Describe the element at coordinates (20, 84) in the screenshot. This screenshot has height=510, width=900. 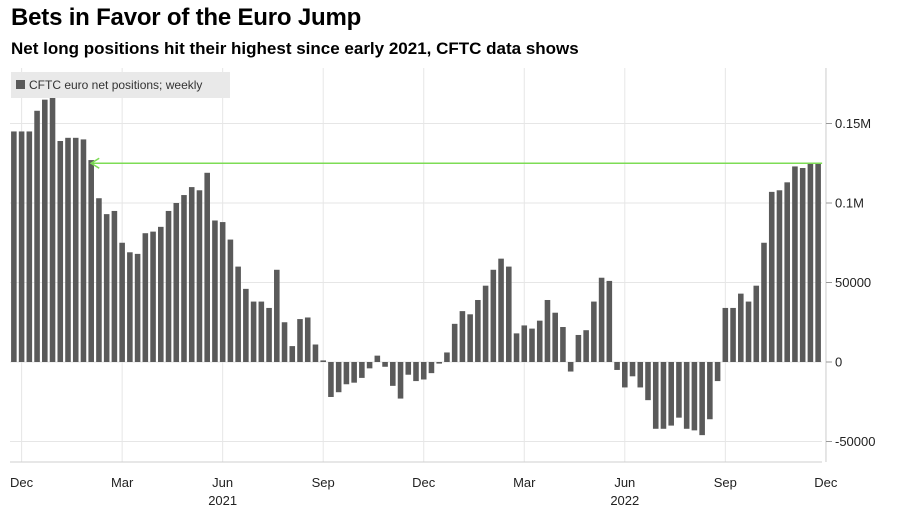
I see `legend-swatch` at that location.